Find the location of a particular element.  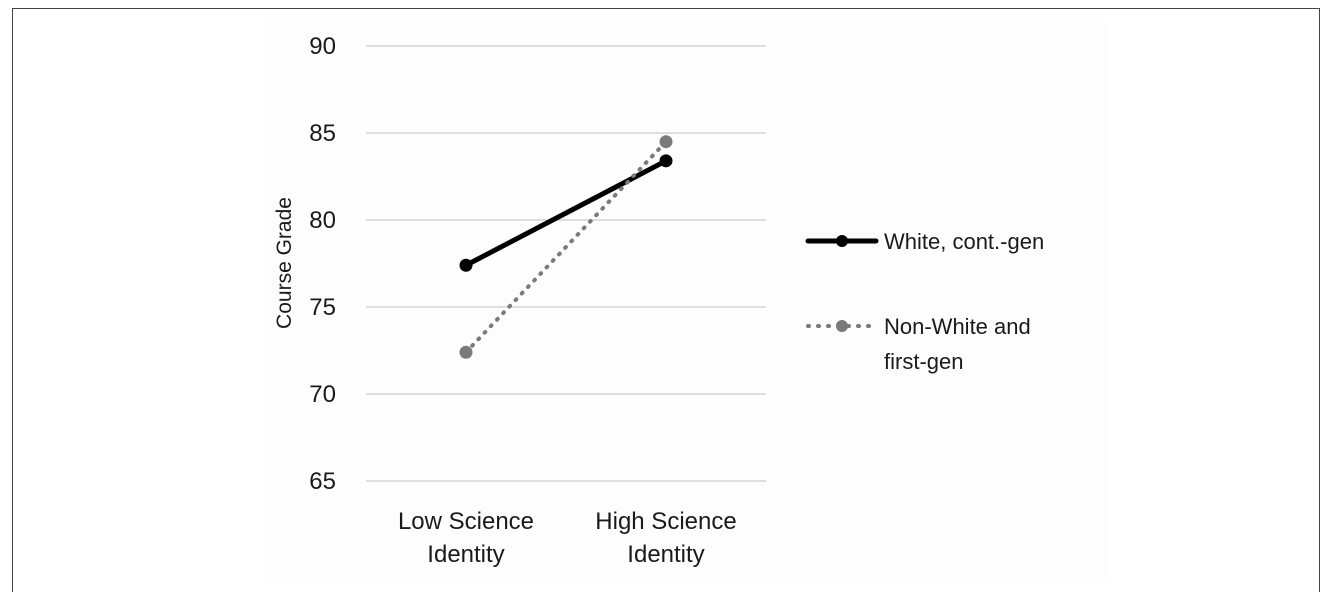

series-white-cont-gen is located at coordinates (566, 213).